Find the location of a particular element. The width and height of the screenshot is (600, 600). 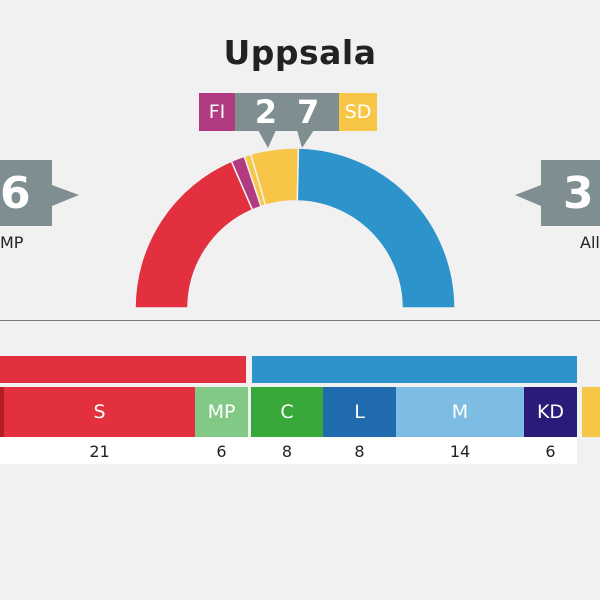

right-total-value: 3 is located at coordinates (578, 193).